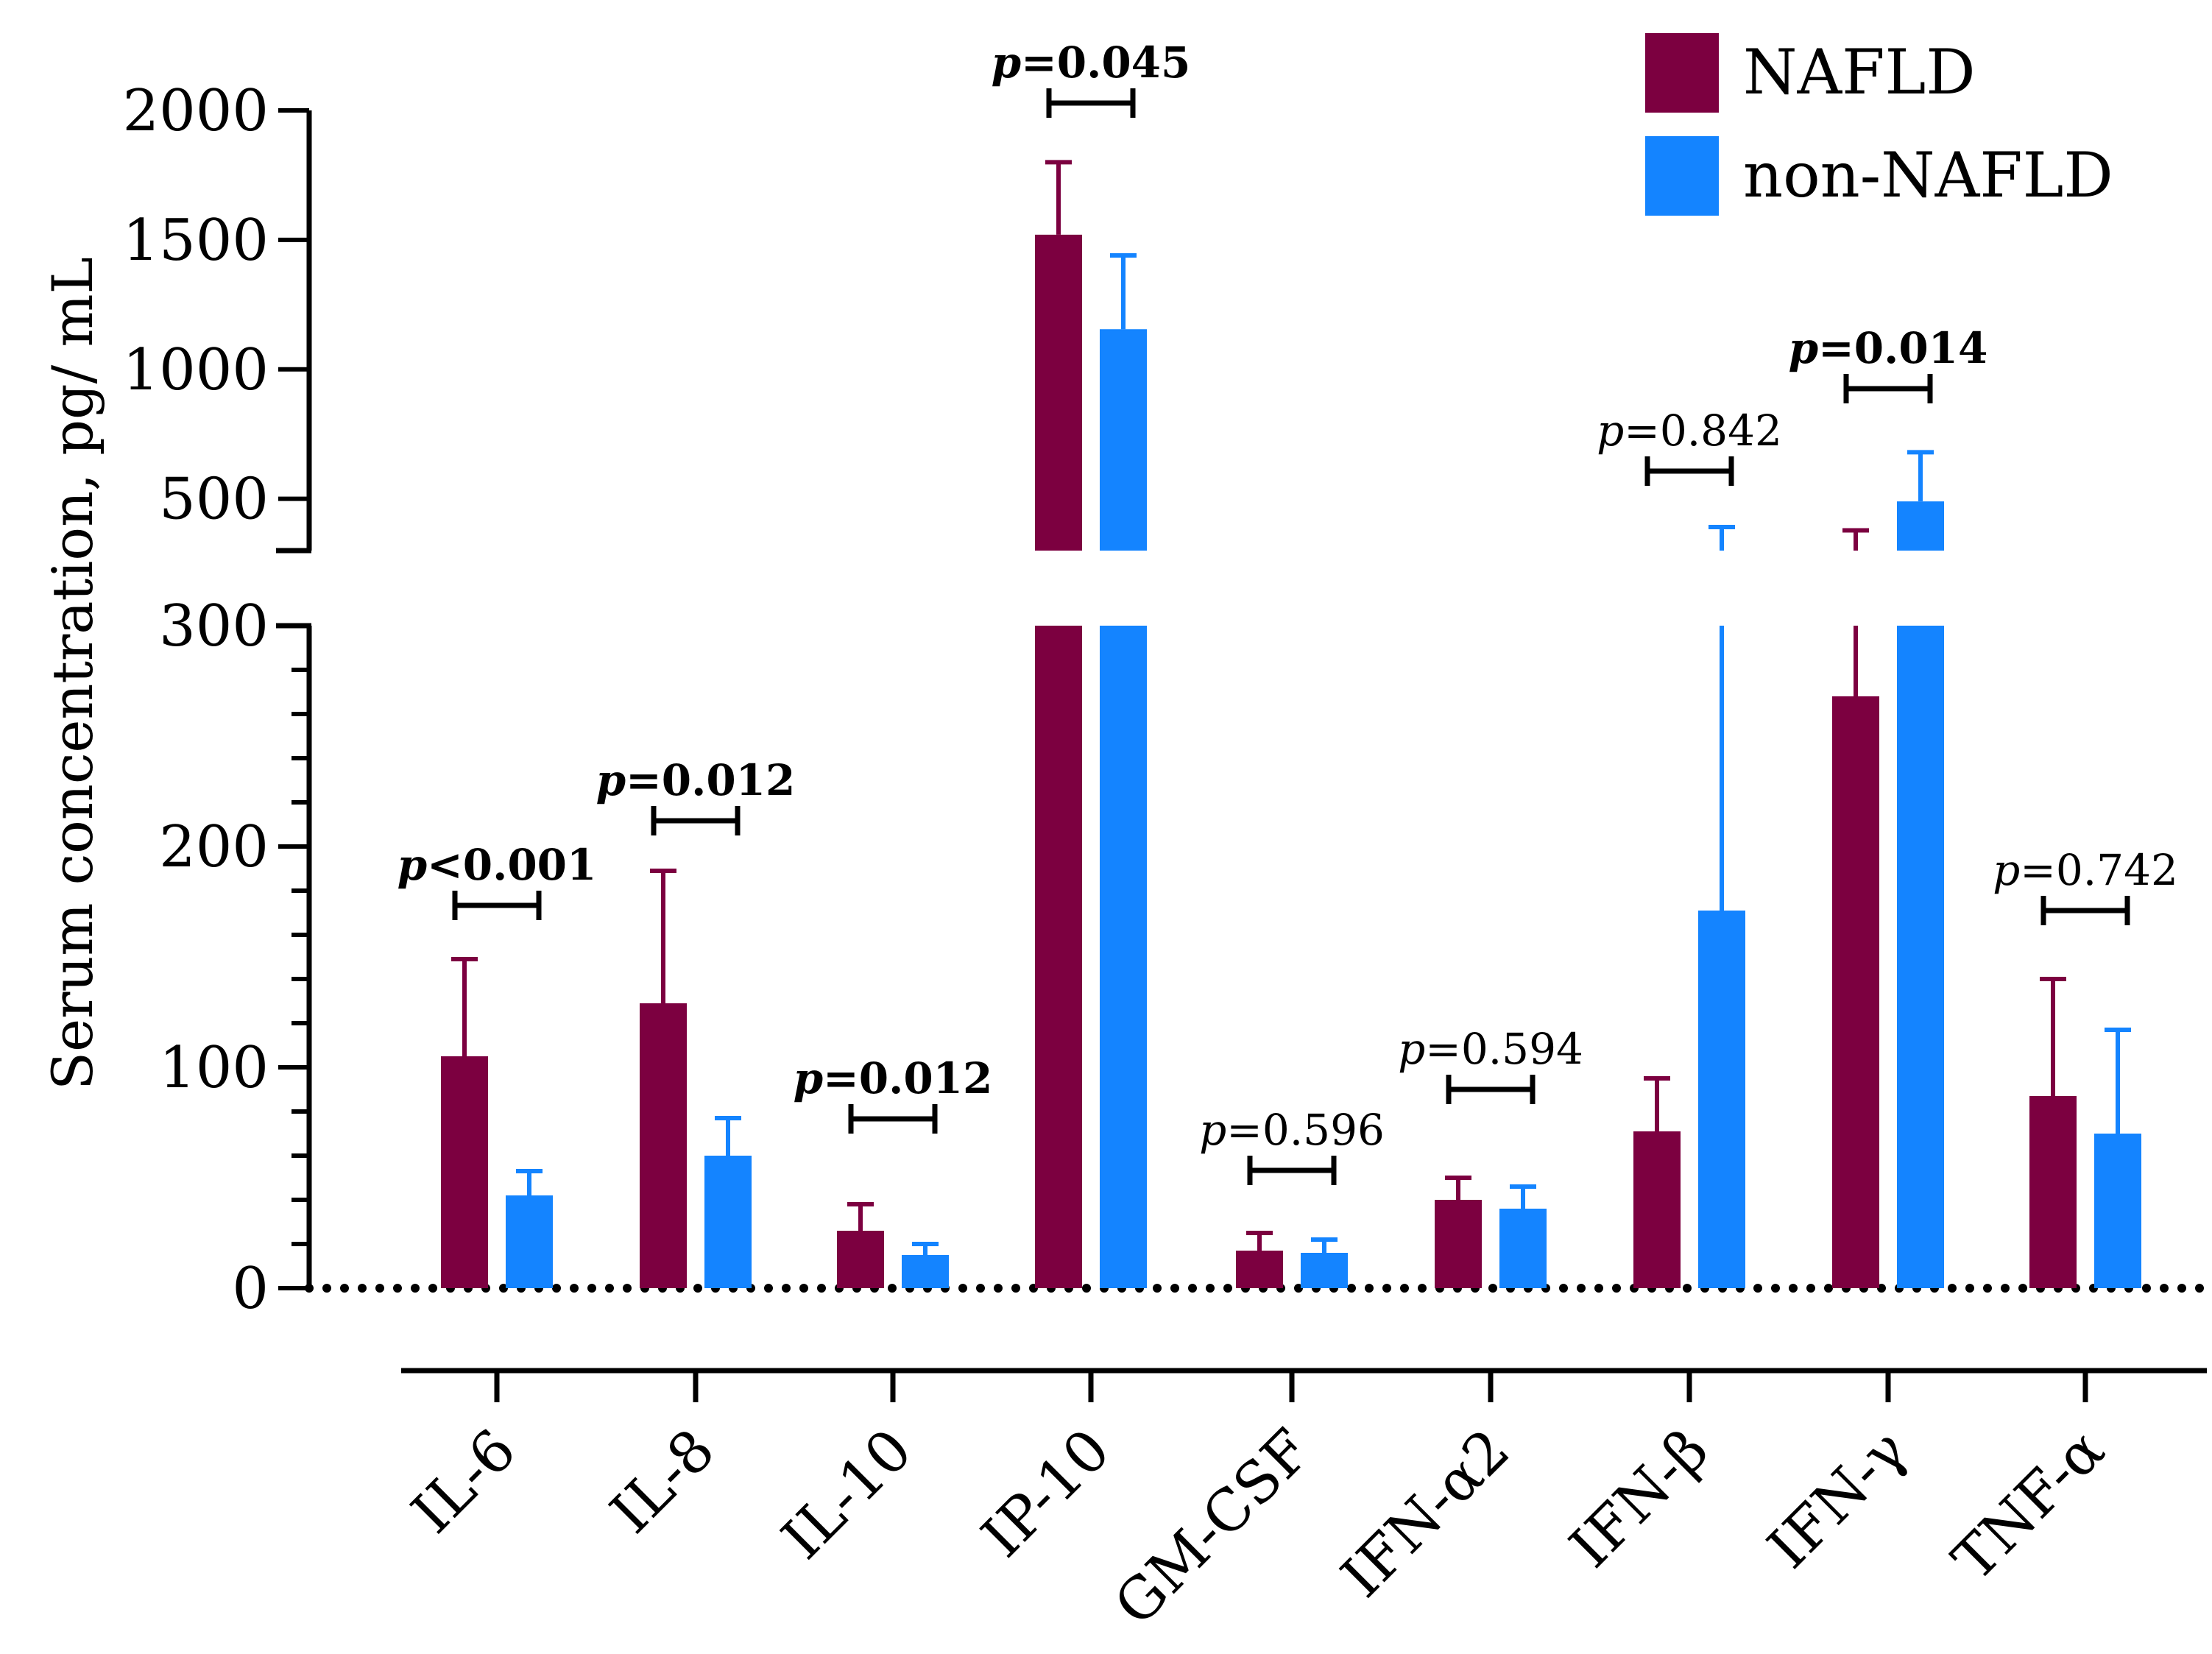 The width and height of the screenshot is (2212, 1654). I want to click on pvalue-text: =0.842, so click(1703, 431).